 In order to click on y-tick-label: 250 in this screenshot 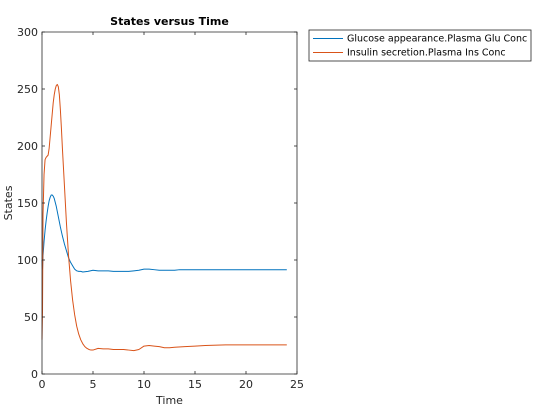, I will do `click(27, 89)`.